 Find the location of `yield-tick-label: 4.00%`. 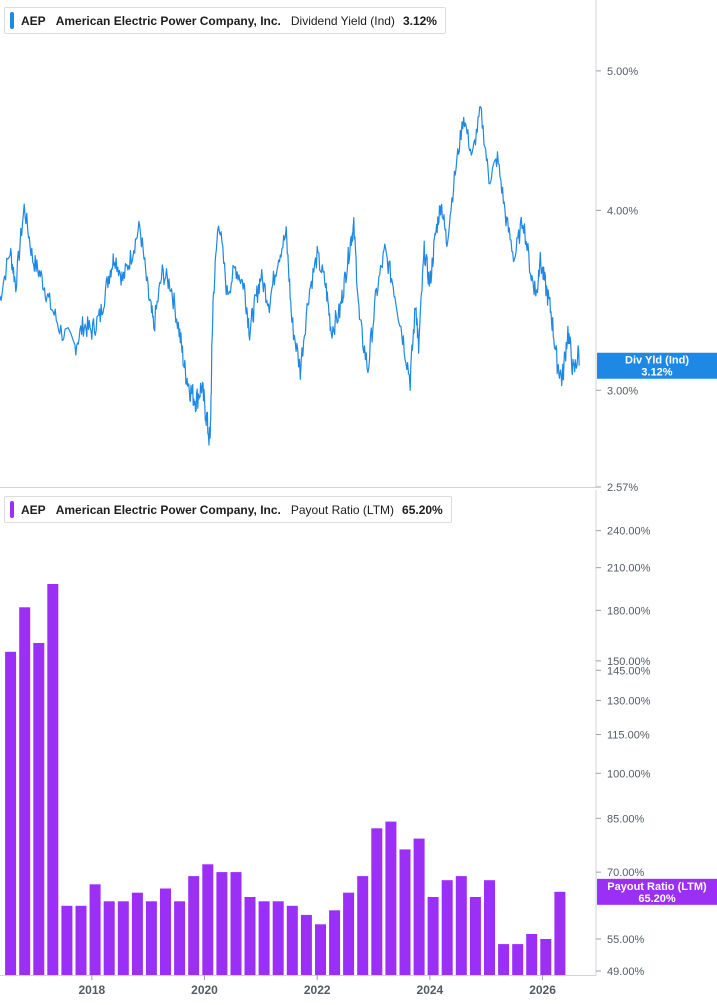

yield-tick-label: 4.00% is located at coordinates (622, 211).